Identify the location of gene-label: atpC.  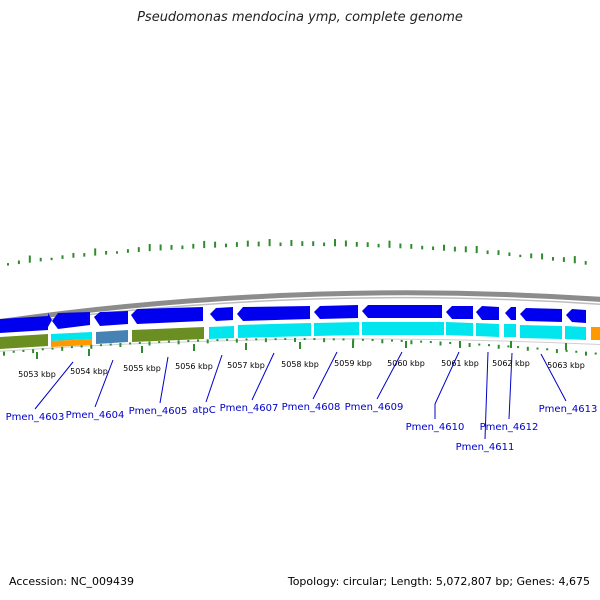
(203, 410).